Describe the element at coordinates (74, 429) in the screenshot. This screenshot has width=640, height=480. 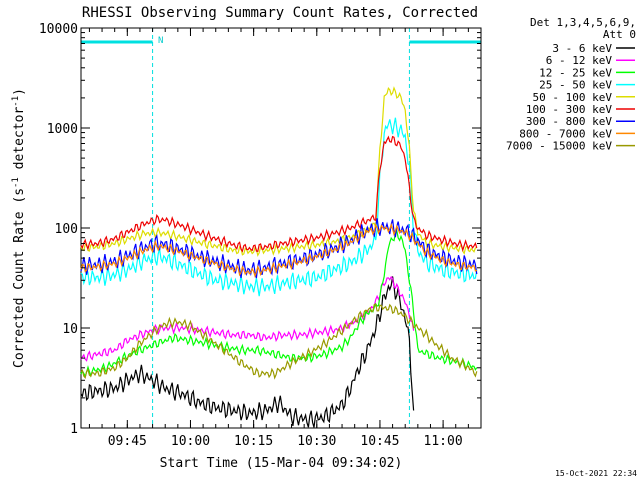
I see `y-tick-label-0: 1` at that location.